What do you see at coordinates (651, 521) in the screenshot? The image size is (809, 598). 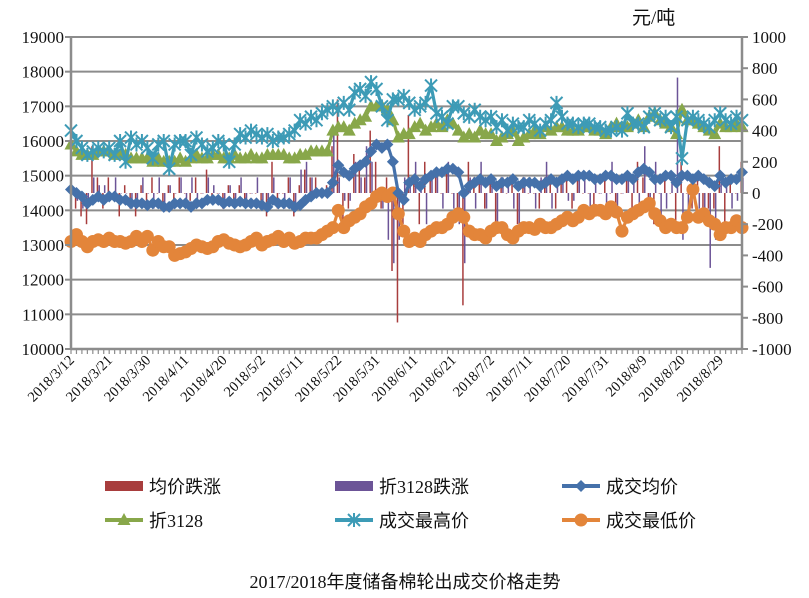 I see `legend-label: 成交最低价` at bounding box center [651, 521].